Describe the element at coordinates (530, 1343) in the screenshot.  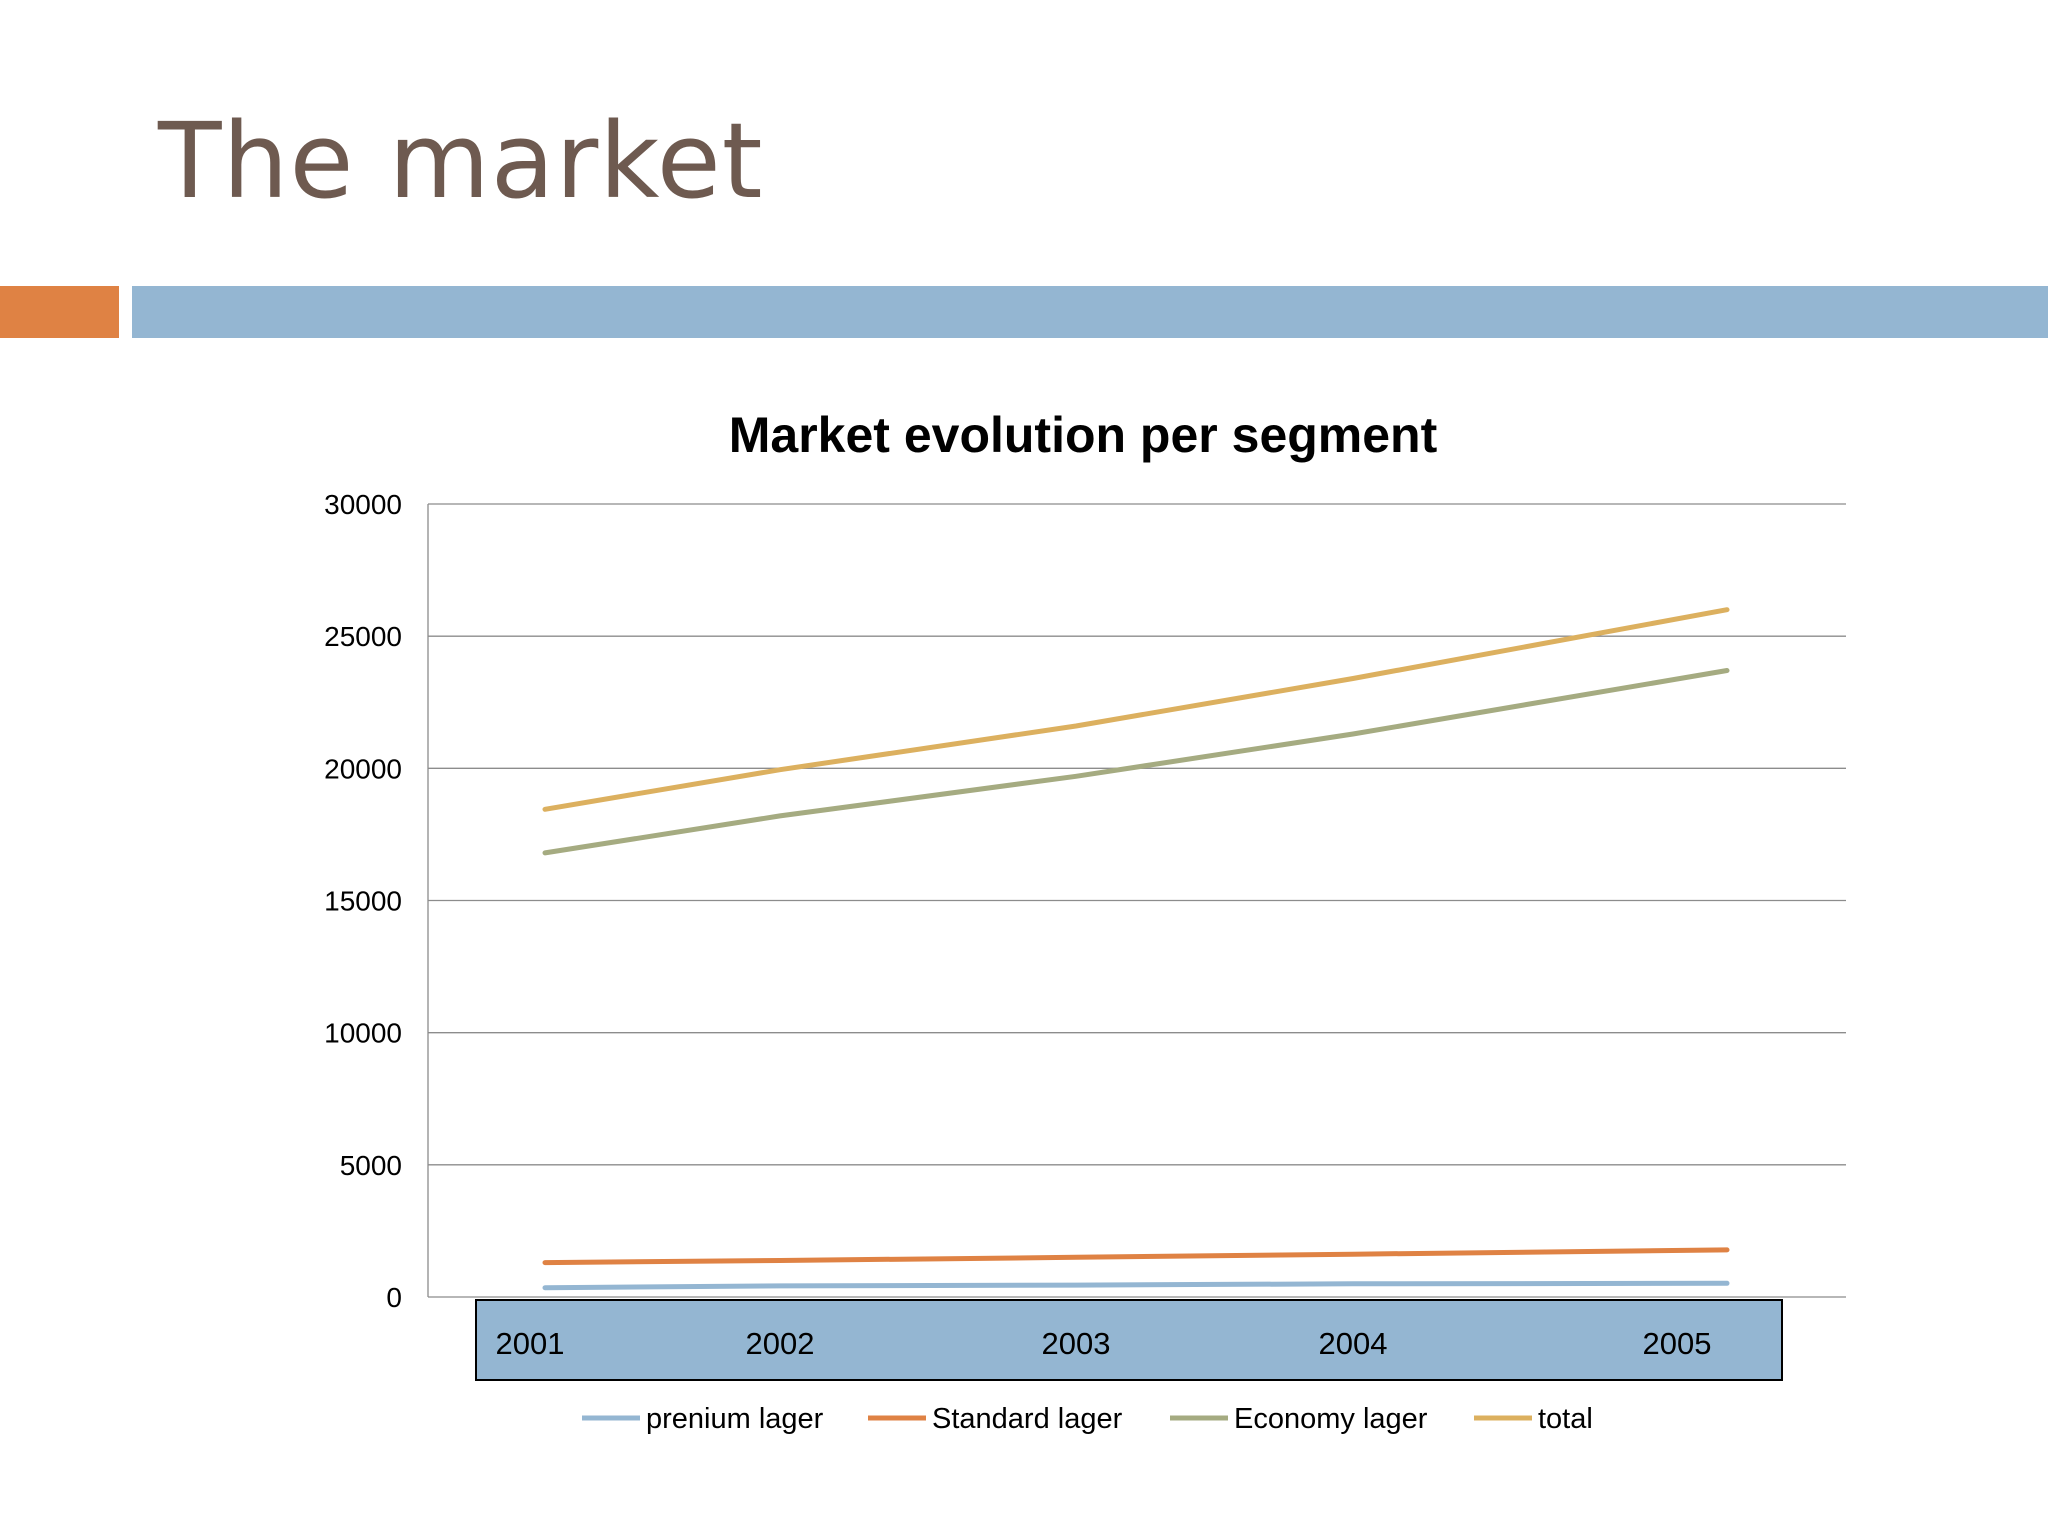
I see `x-tick-label: 2001` at that location.